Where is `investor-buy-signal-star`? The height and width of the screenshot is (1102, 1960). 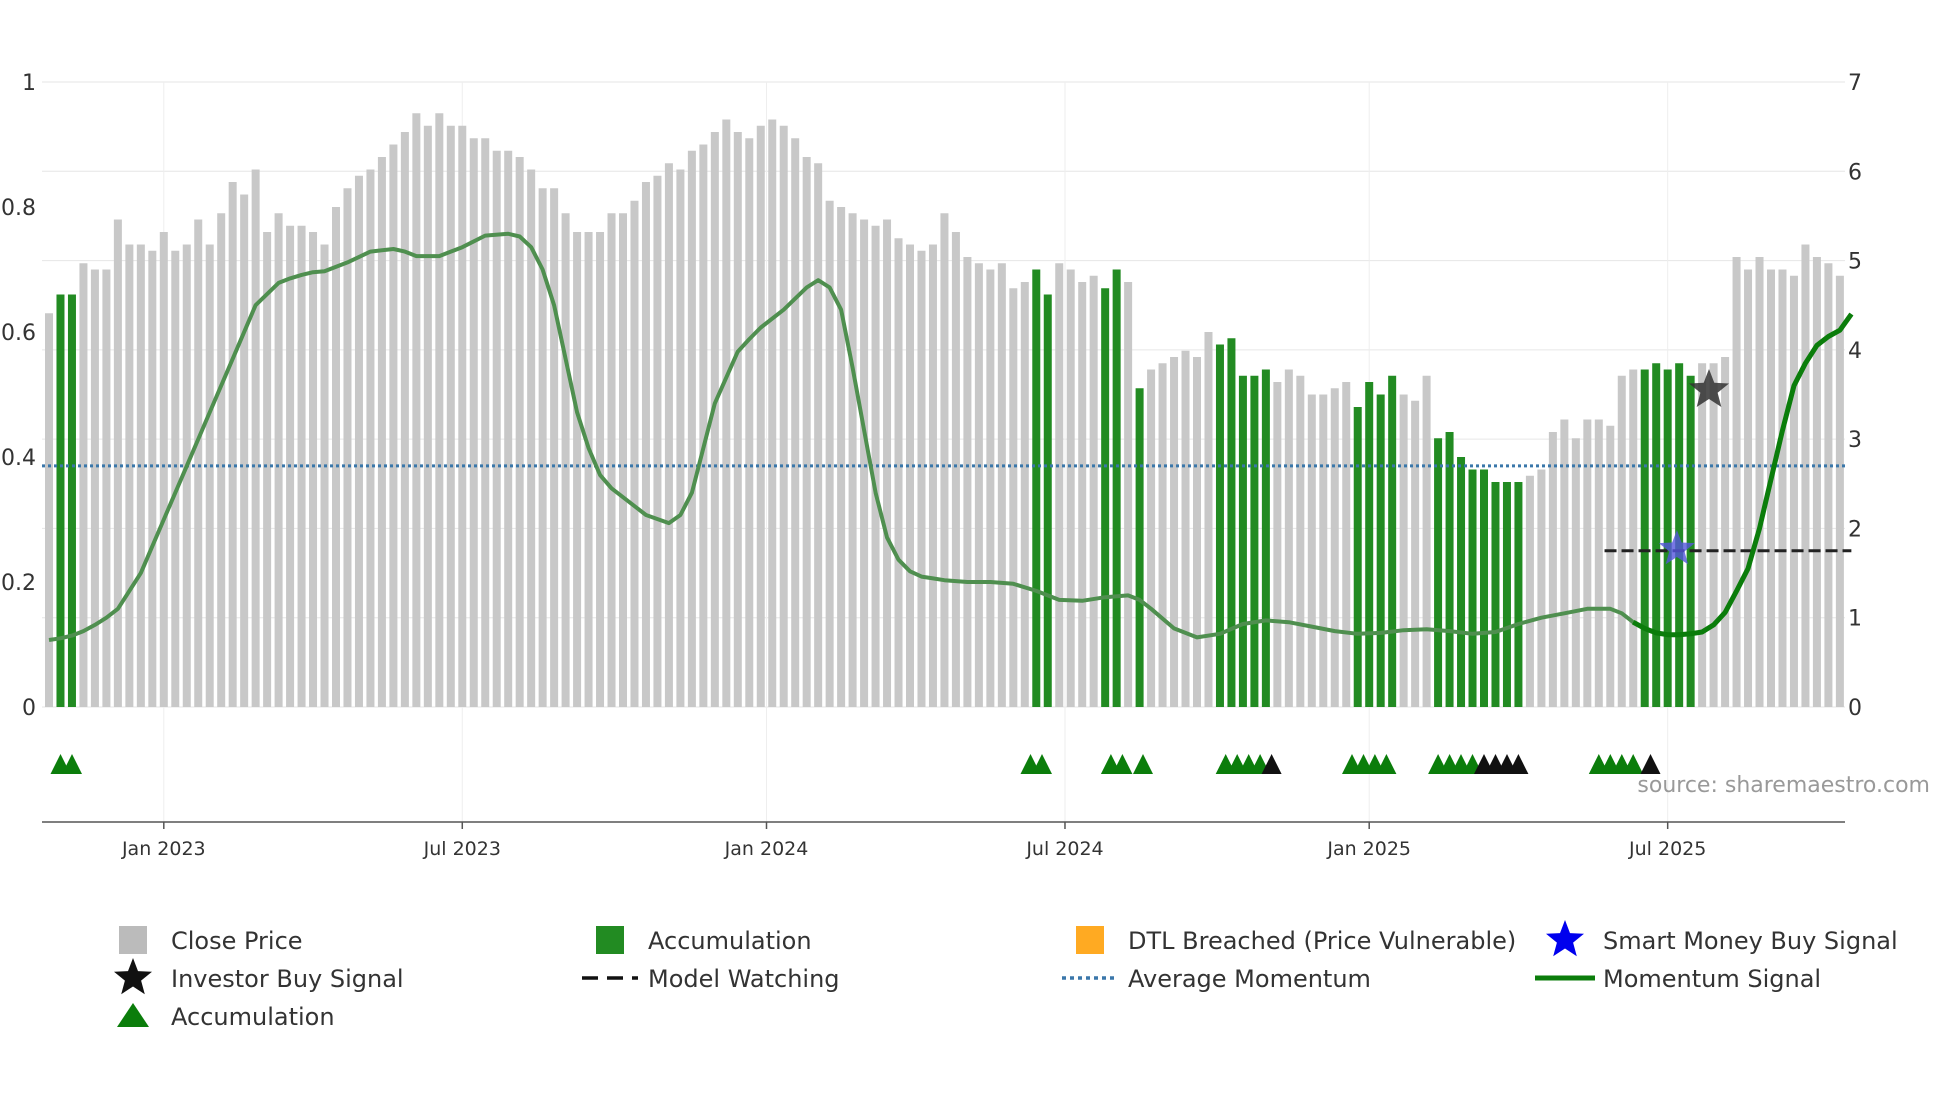 investor-buy-signal-star is located at coordinates (1709, 388).